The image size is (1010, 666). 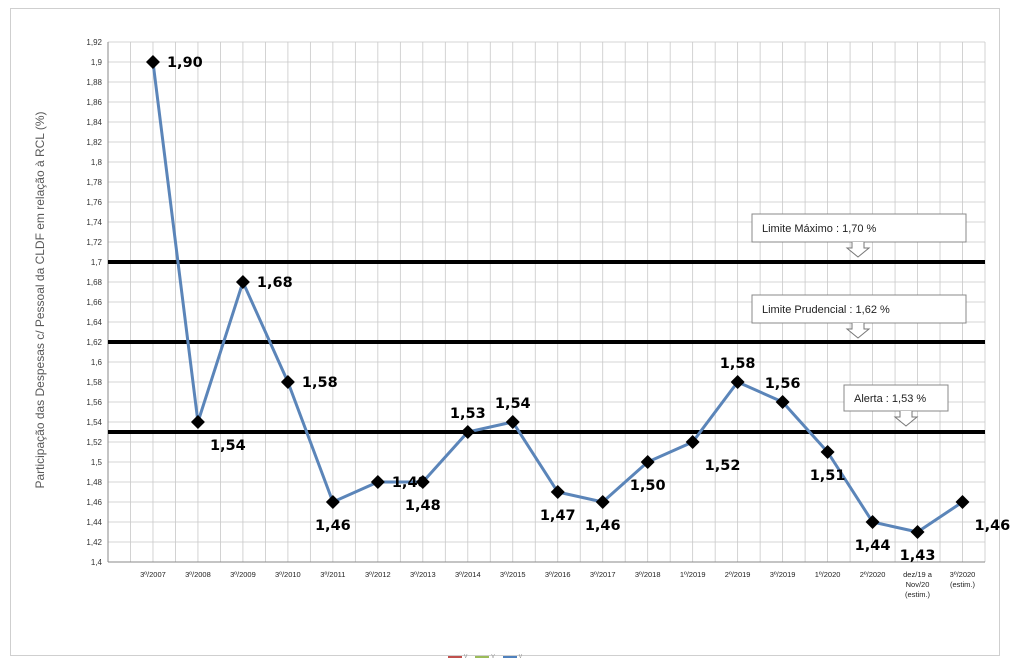 What do you see at coordinates (275, 283) in the screenshot?
I see `data-label: 1,68` at bounding box center [275, 283].